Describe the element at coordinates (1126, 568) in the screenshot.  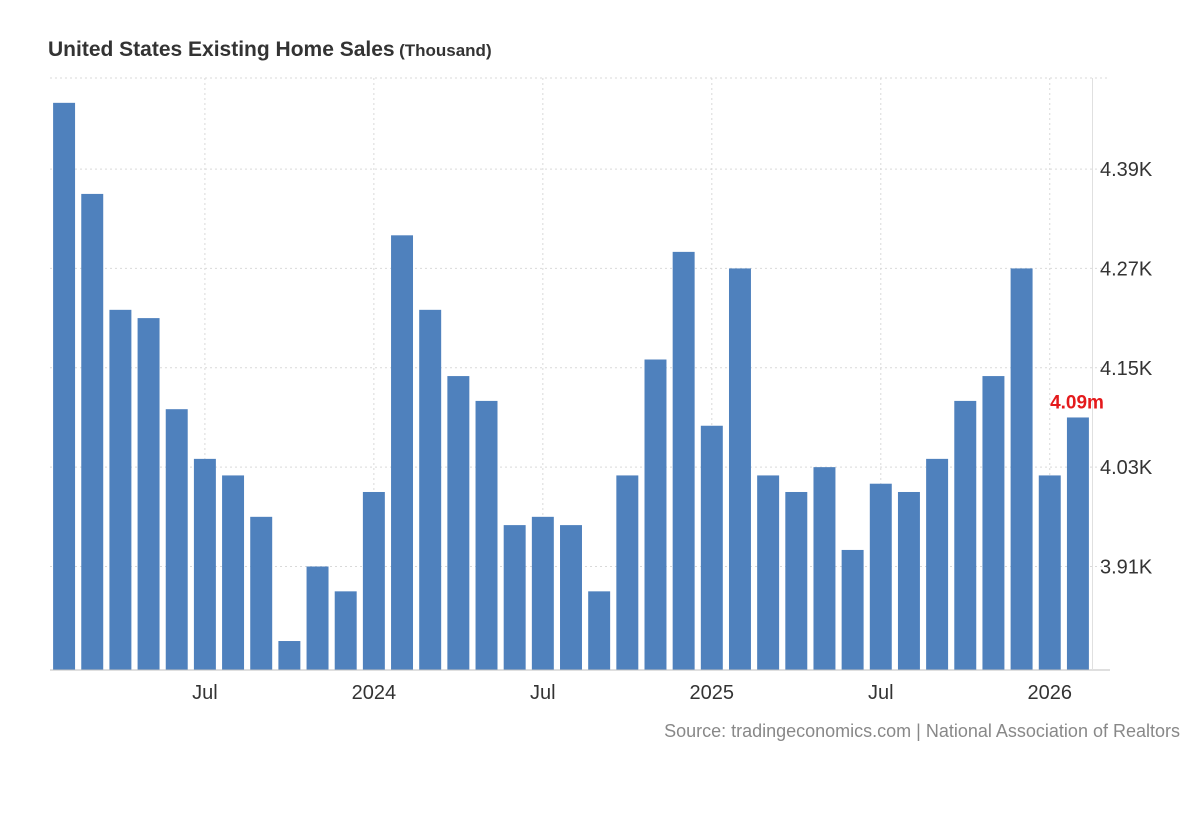
I see `y-tick-label: 3.91K` at that location.